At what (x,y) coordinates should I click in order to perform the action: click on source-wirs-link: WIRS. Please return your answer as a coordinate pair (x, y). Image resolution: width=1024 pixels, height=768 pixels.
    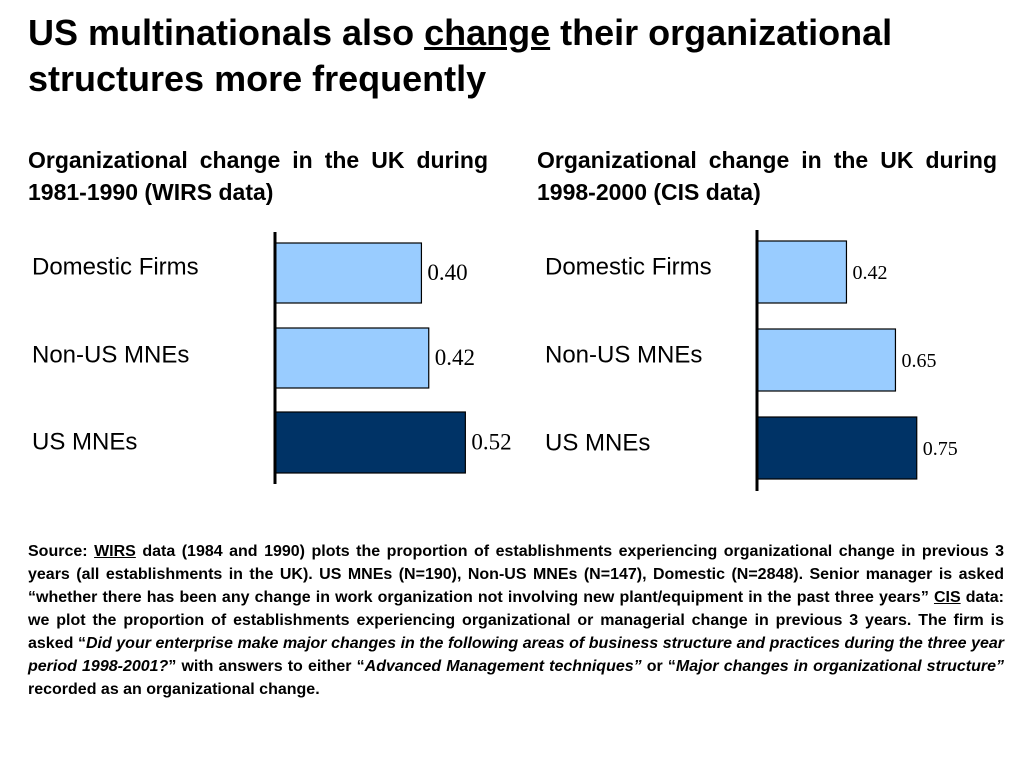
    Looking at the image, I should click on (115, 551).